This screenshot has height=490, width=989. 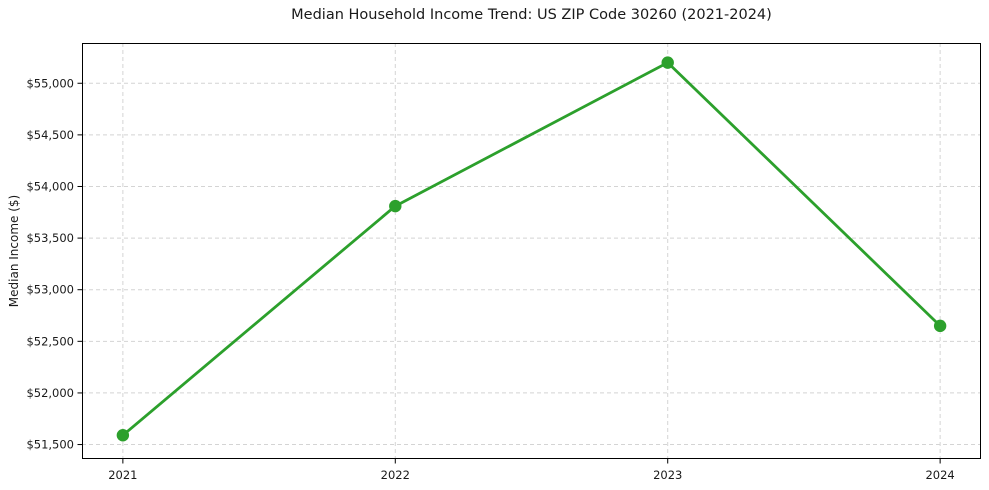 I want to click on data-point-2022, so click(x=395, y=206).